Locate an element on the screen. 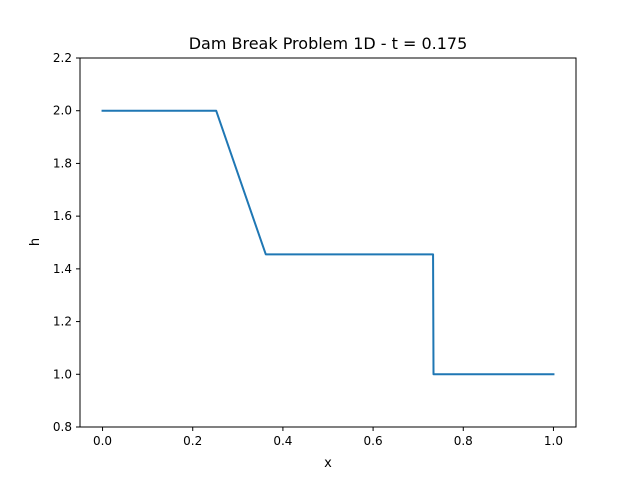 This screenshot has width=640, height=480. y-tick-label: 1.6 is located at coordinates (62, 216).